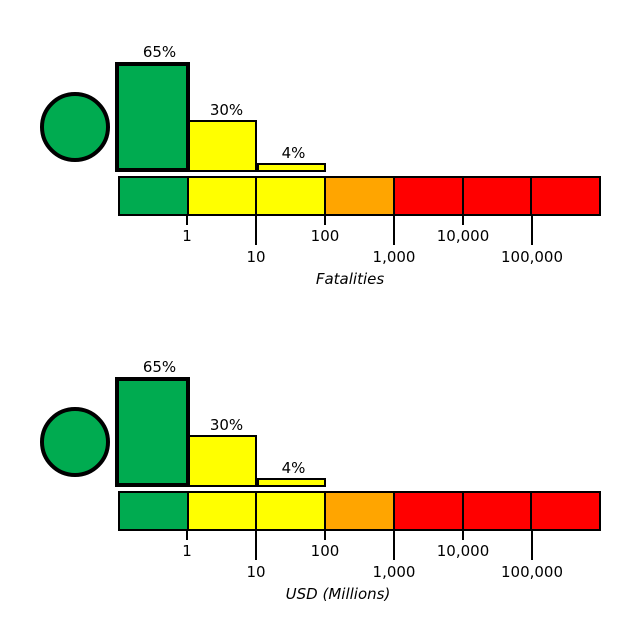 Image resolution: width=640 pixels, height=630 pixels. What do you see at coordinates (350, 279) in the screenshot?
I see `x-axis-title: Fatalities` at bounding box center [350, 279].